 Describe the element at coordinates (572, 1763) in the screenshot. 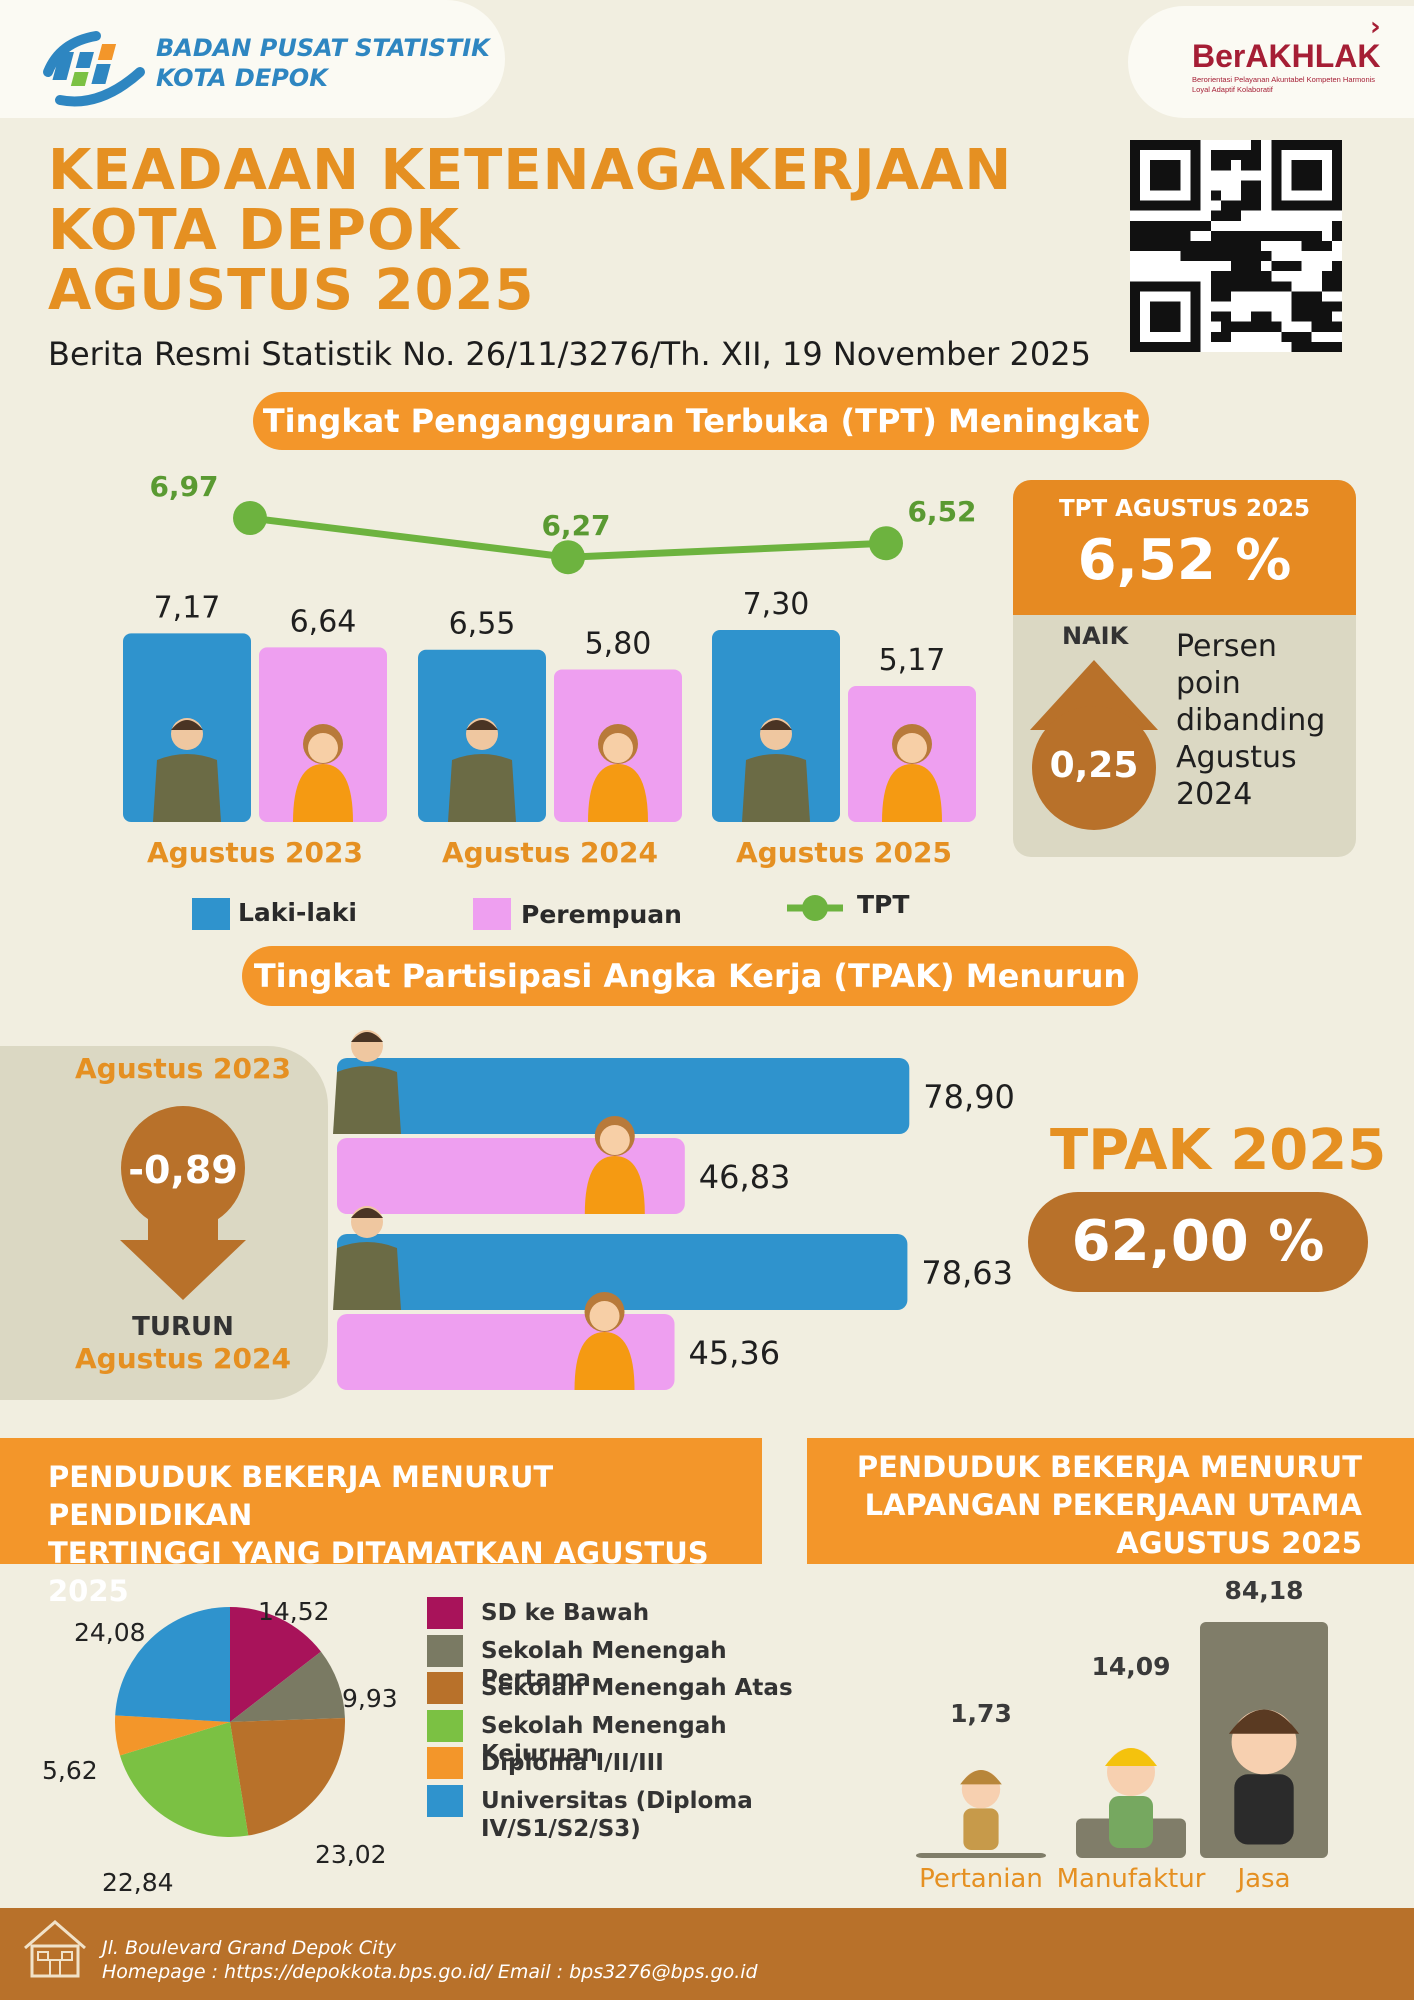

I see `pie-legend-label: Diploma I/II/III` at that location.